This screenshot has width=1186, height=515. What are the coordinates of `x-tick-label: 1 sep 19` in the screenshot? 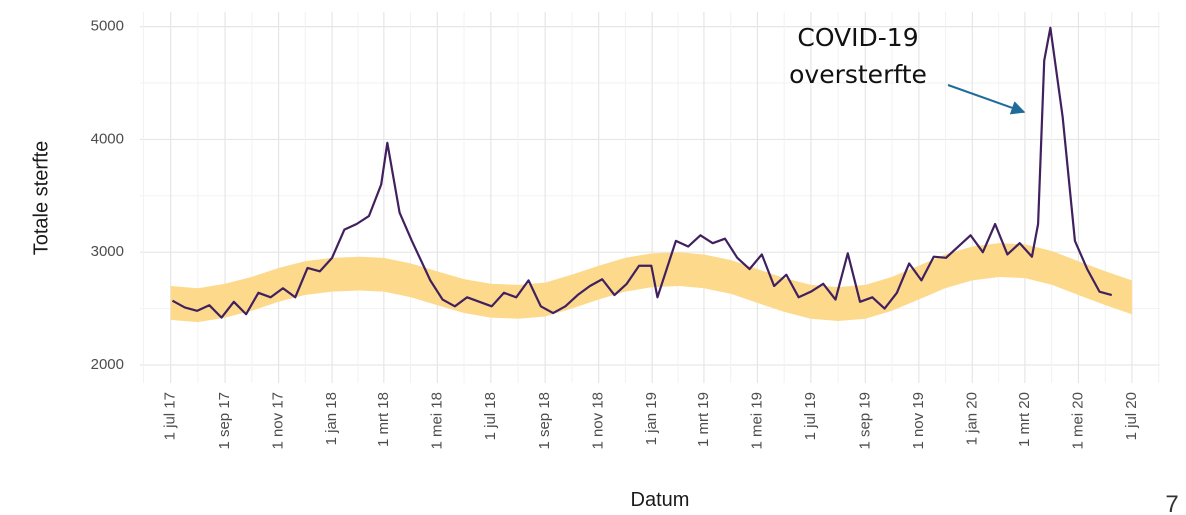 It's located at (864, 421).